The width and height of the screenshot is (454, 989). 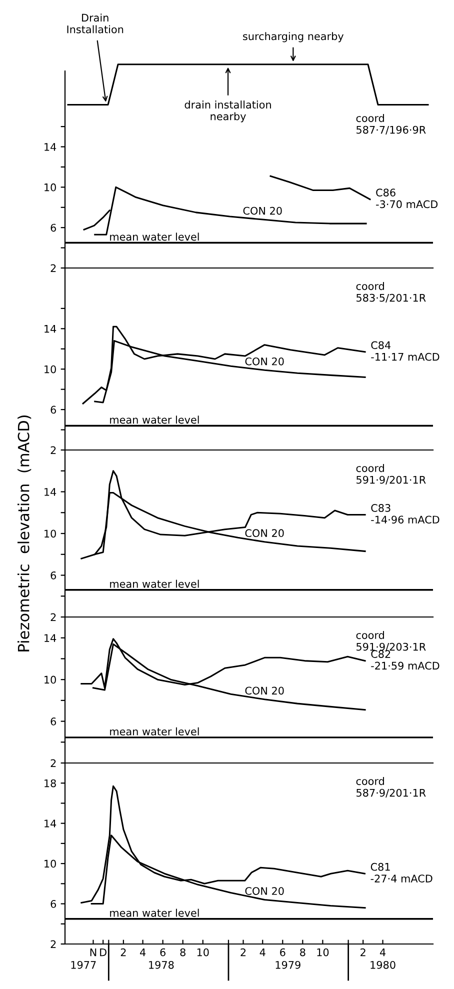 I want to click on annotation: coord 591·9/201·1R, so click(x=391, y=474).